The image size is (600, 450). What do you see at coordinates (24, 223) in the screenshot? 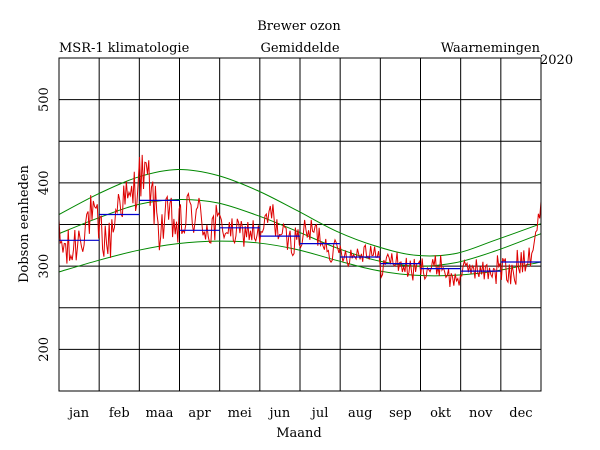
I see `y-axis-label: Dobson eenheden` at bounding box center [24, 223].